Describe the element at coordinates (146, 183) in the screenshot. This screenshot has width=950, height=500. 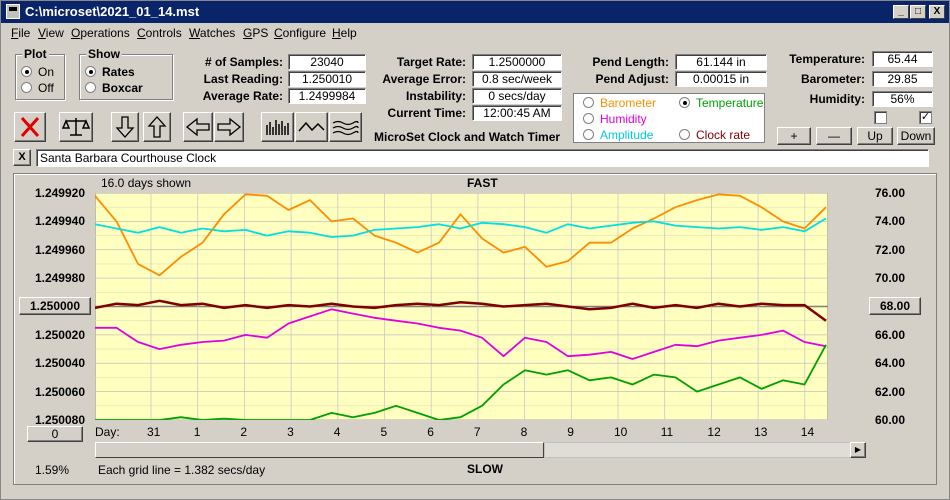
I see `days-shown: 16.0 days shown` at that location.